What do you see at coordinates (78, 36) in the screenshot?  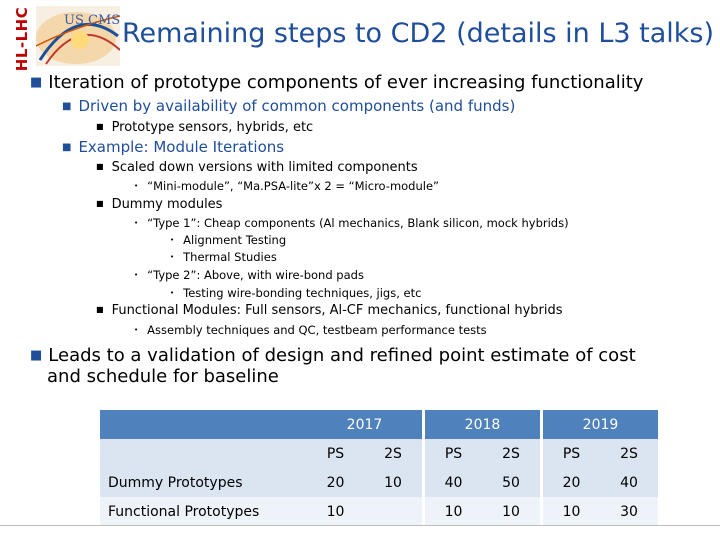 I see `uscms-logo-icon: US CMS` at bounding box center [78, 36].